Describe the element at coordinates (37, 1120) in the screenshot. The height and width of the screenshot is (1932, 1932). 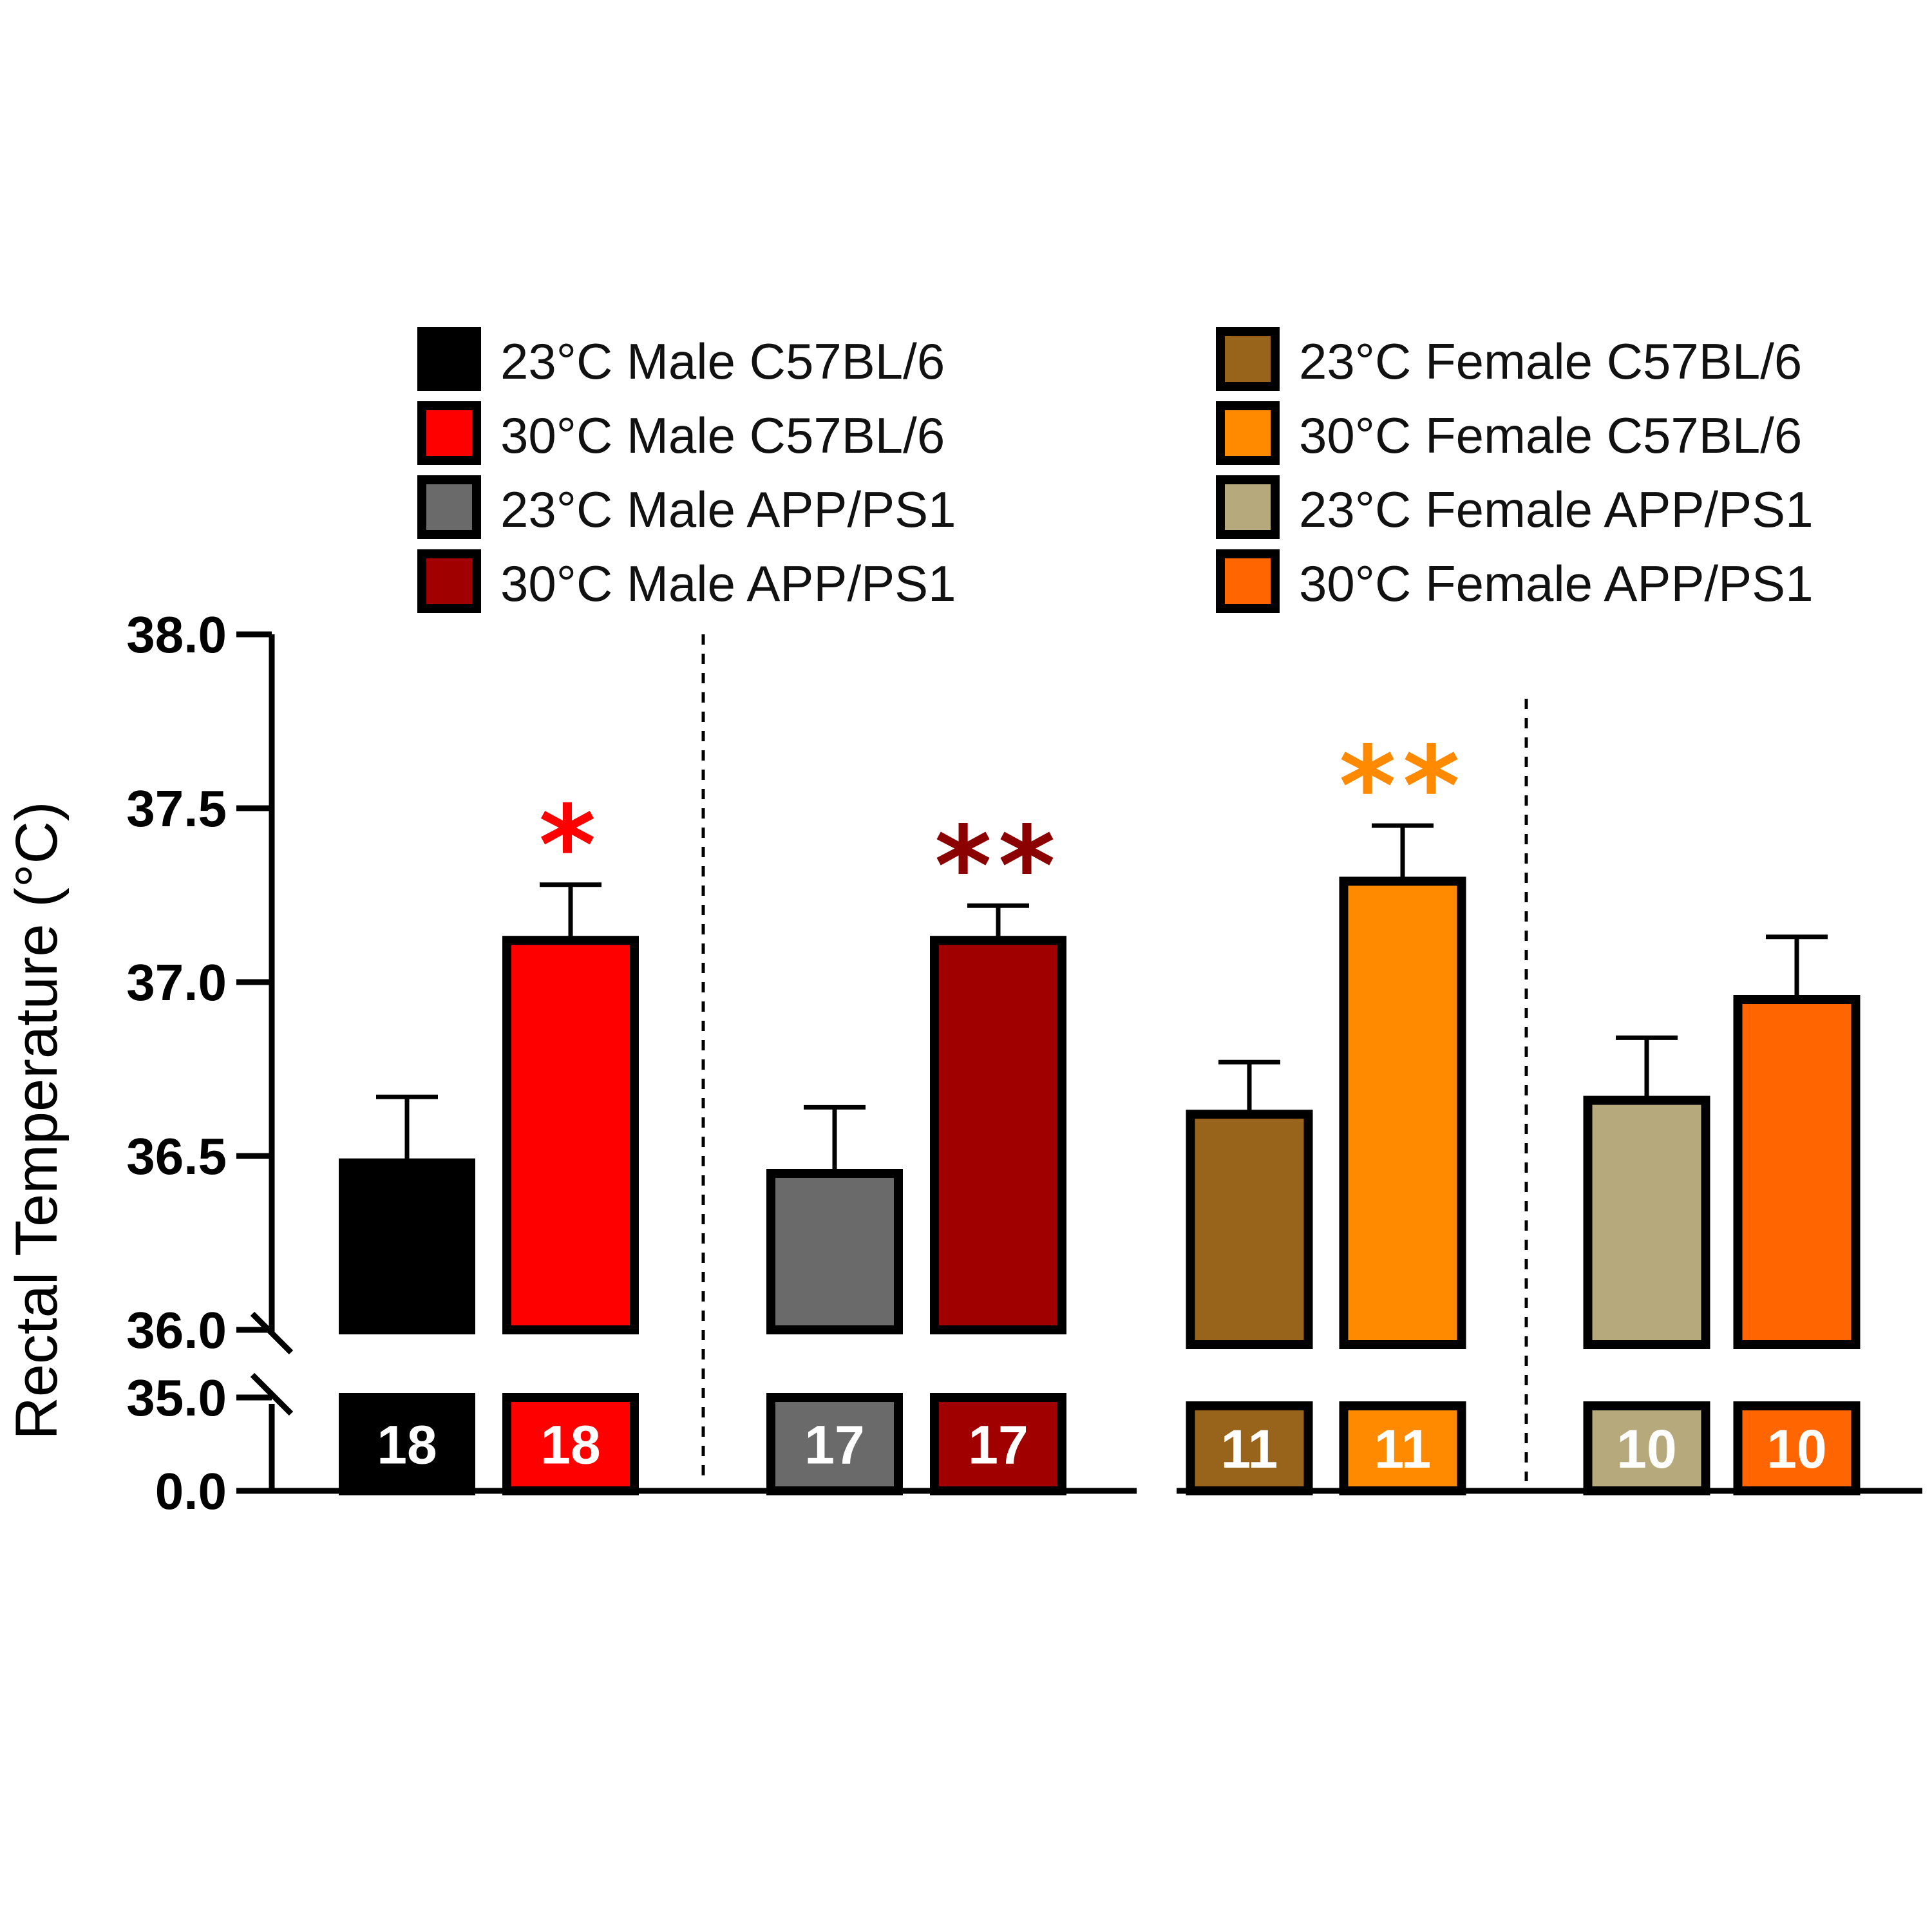
I see `y-axis-label: Rectal Temperature (°C)` at that location.